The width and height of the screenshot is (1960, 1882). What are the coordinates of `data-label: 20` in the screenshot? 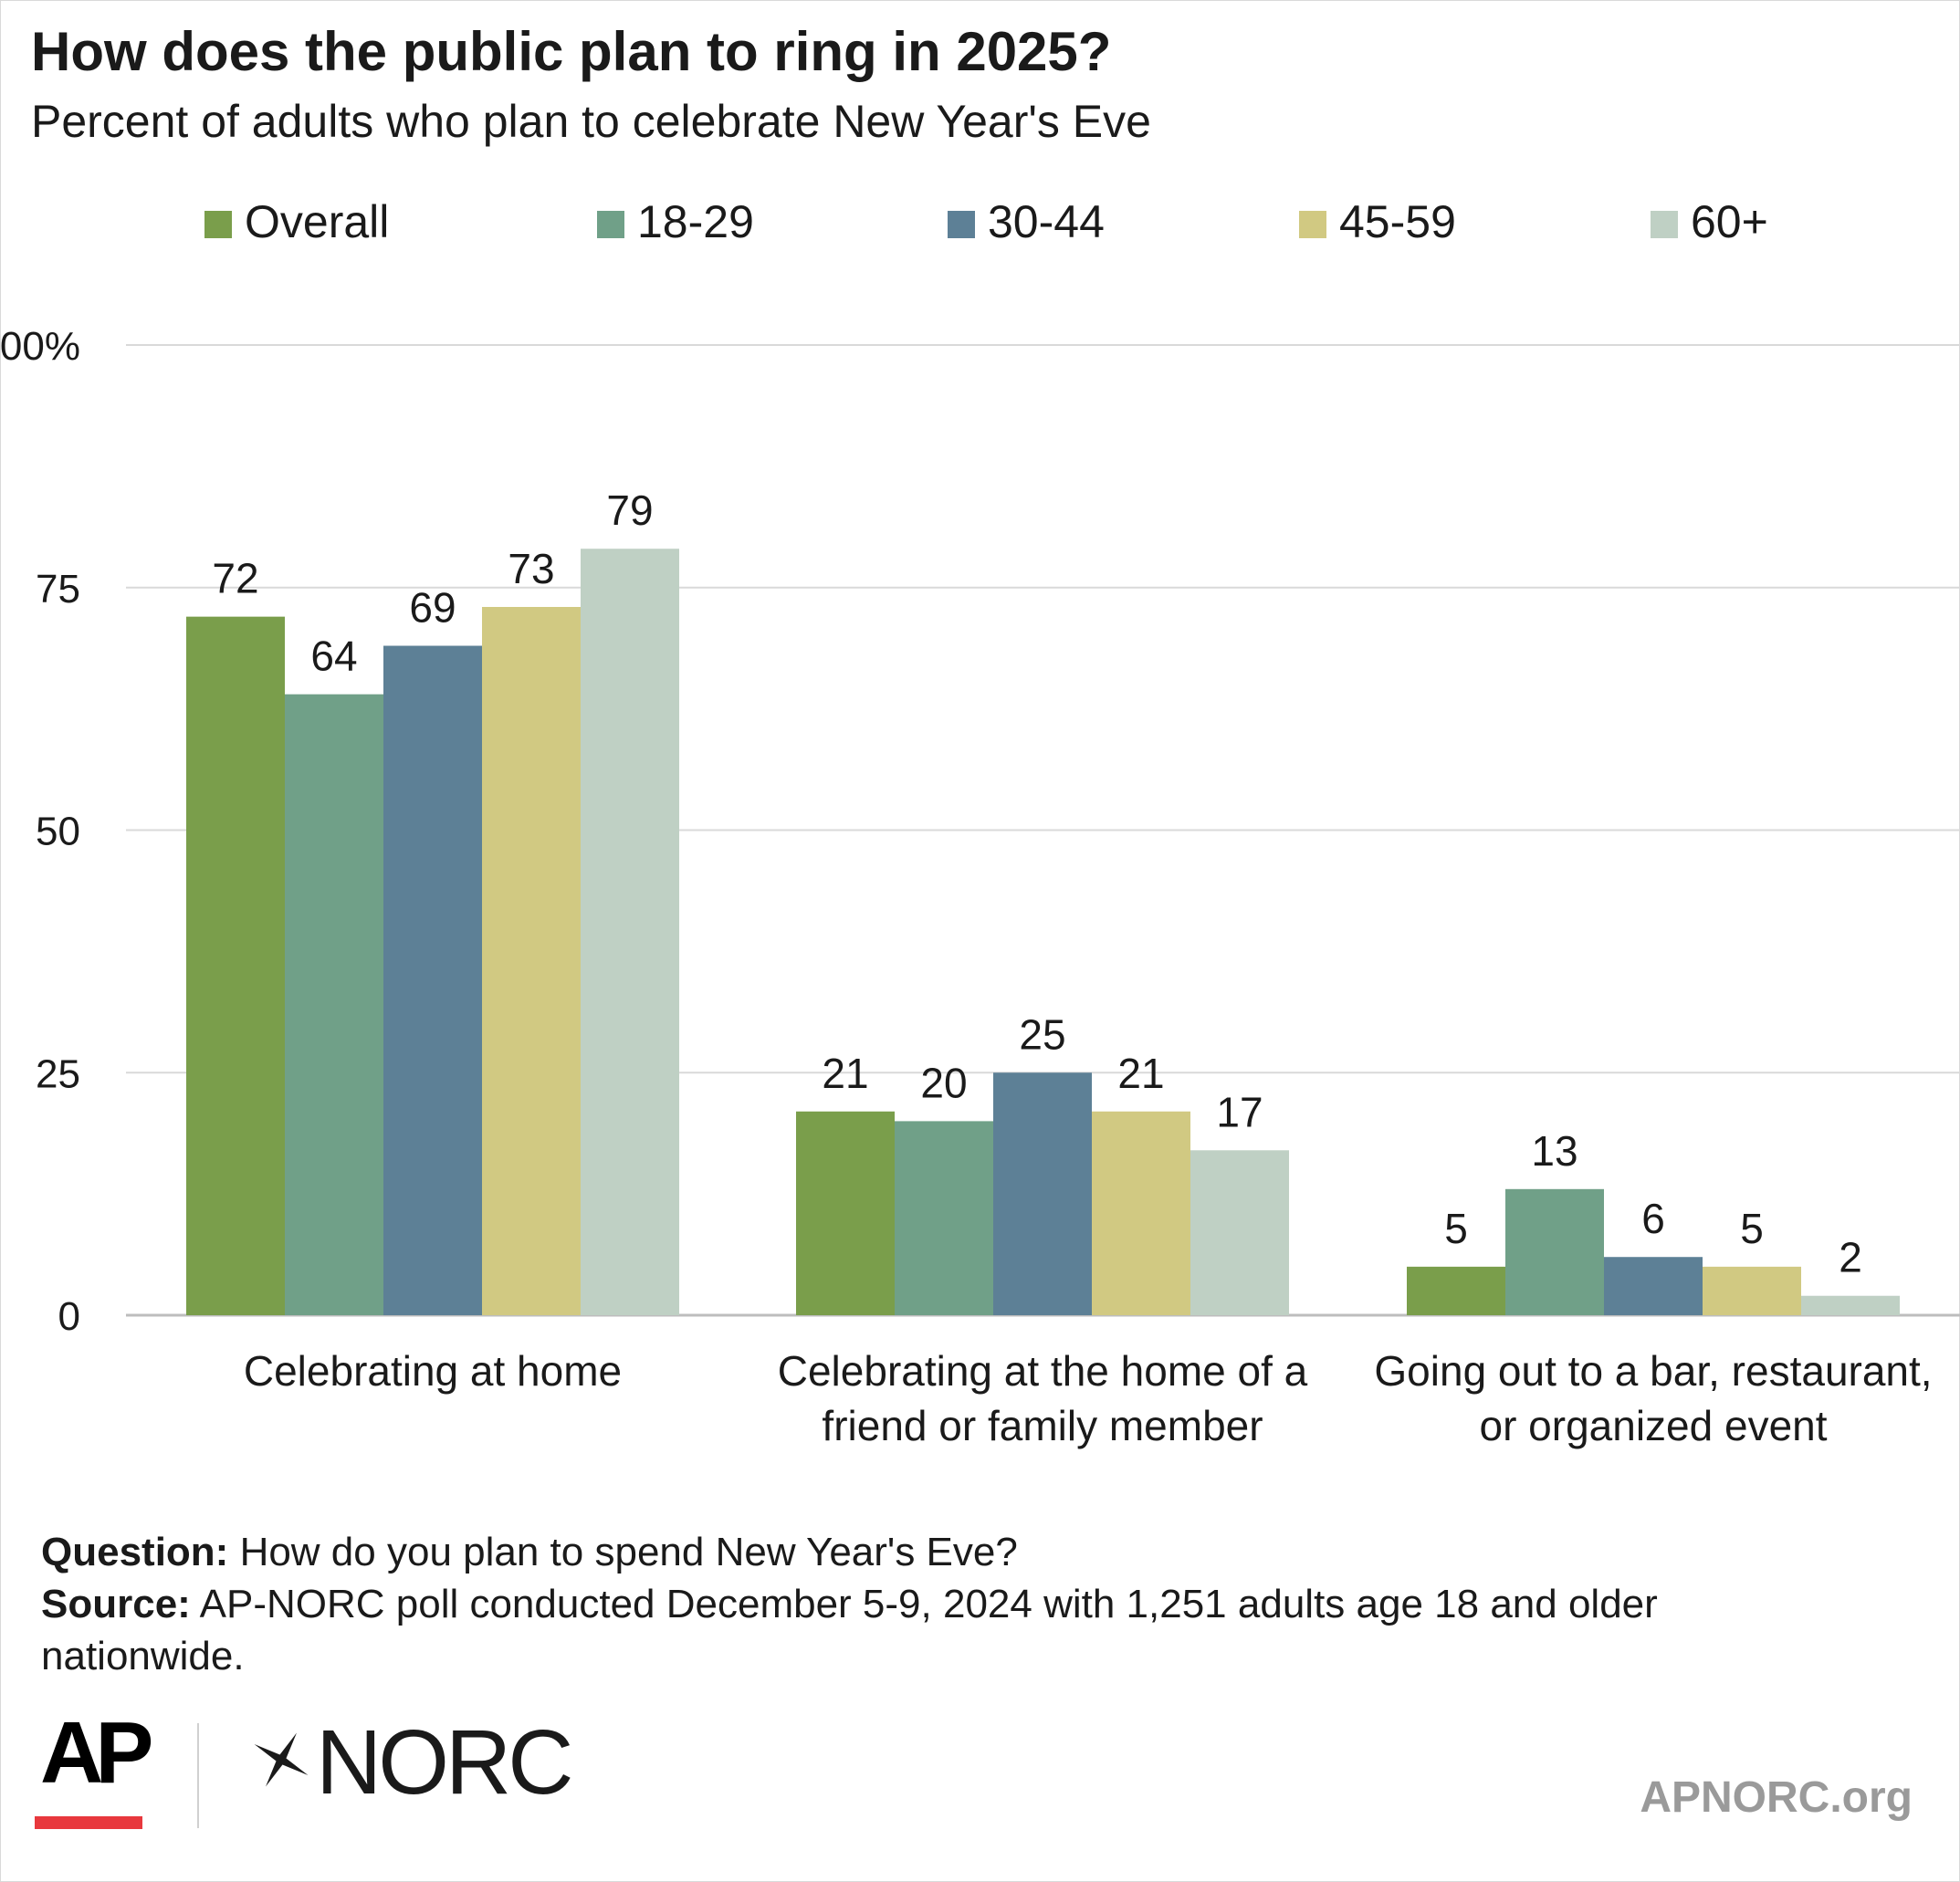 It's located at (943, 1082).